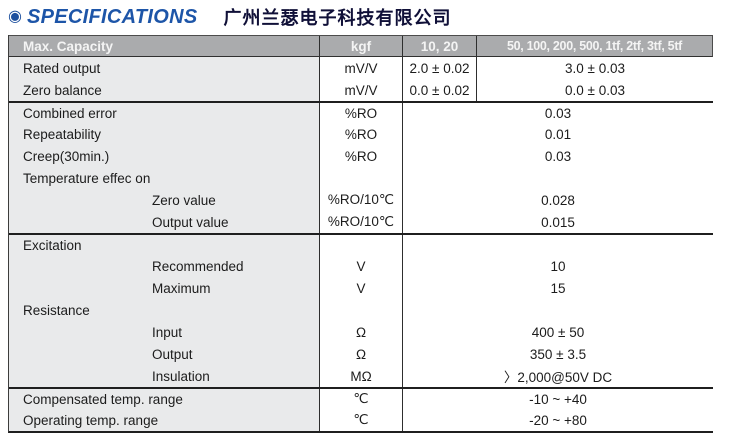 The image size is (734, 435). I want to click on value-cell: 350 ± 3.5, so click(558, 354).